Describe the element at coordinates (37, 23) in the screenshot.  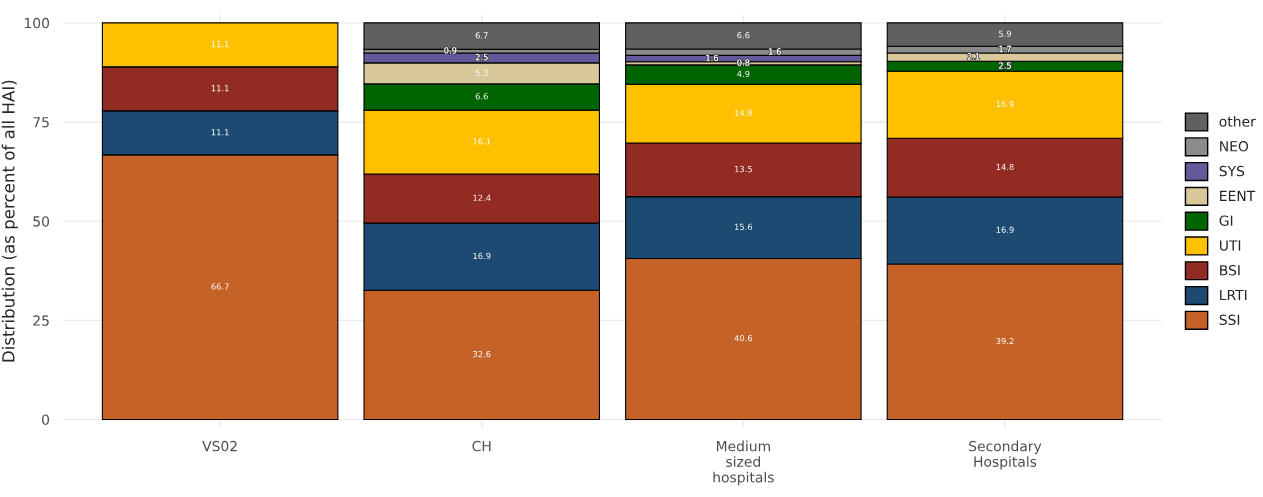
I see `y-tick-label: 100` at that location.